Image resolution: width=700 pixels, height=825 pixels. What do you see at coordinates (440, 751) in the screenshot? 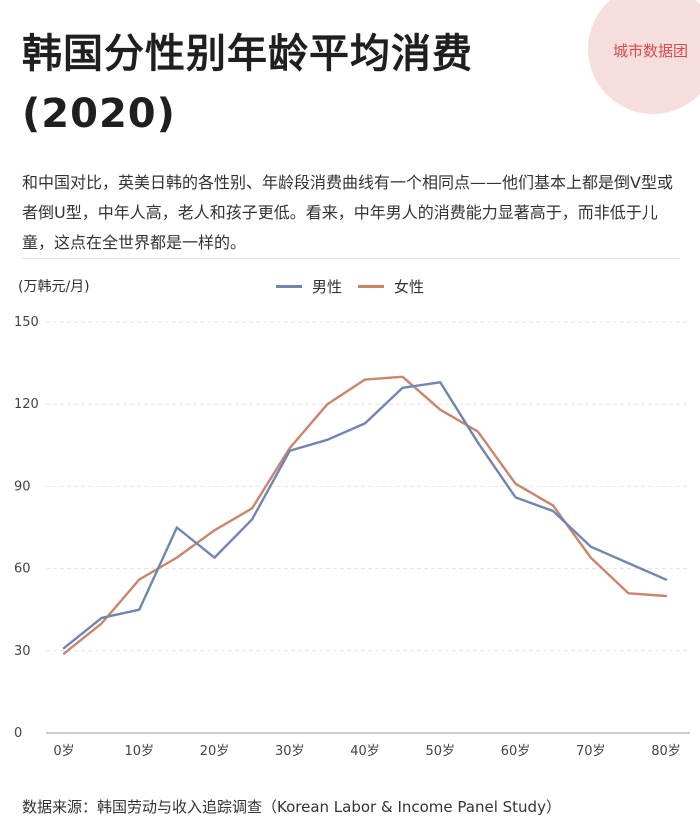
I see `x-tick-label: 50岁` at bounding box center [440, 751].